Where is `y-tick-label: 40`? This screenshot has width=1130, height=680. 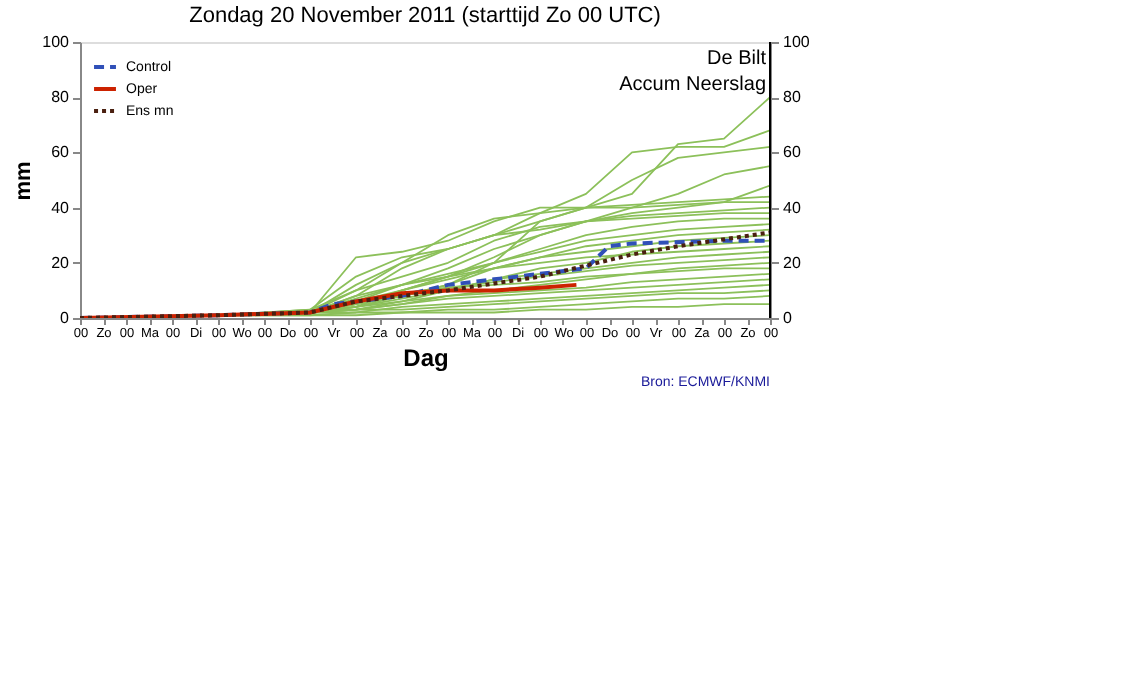 y-tick-label: 40 is located at coordinates (61, 207).